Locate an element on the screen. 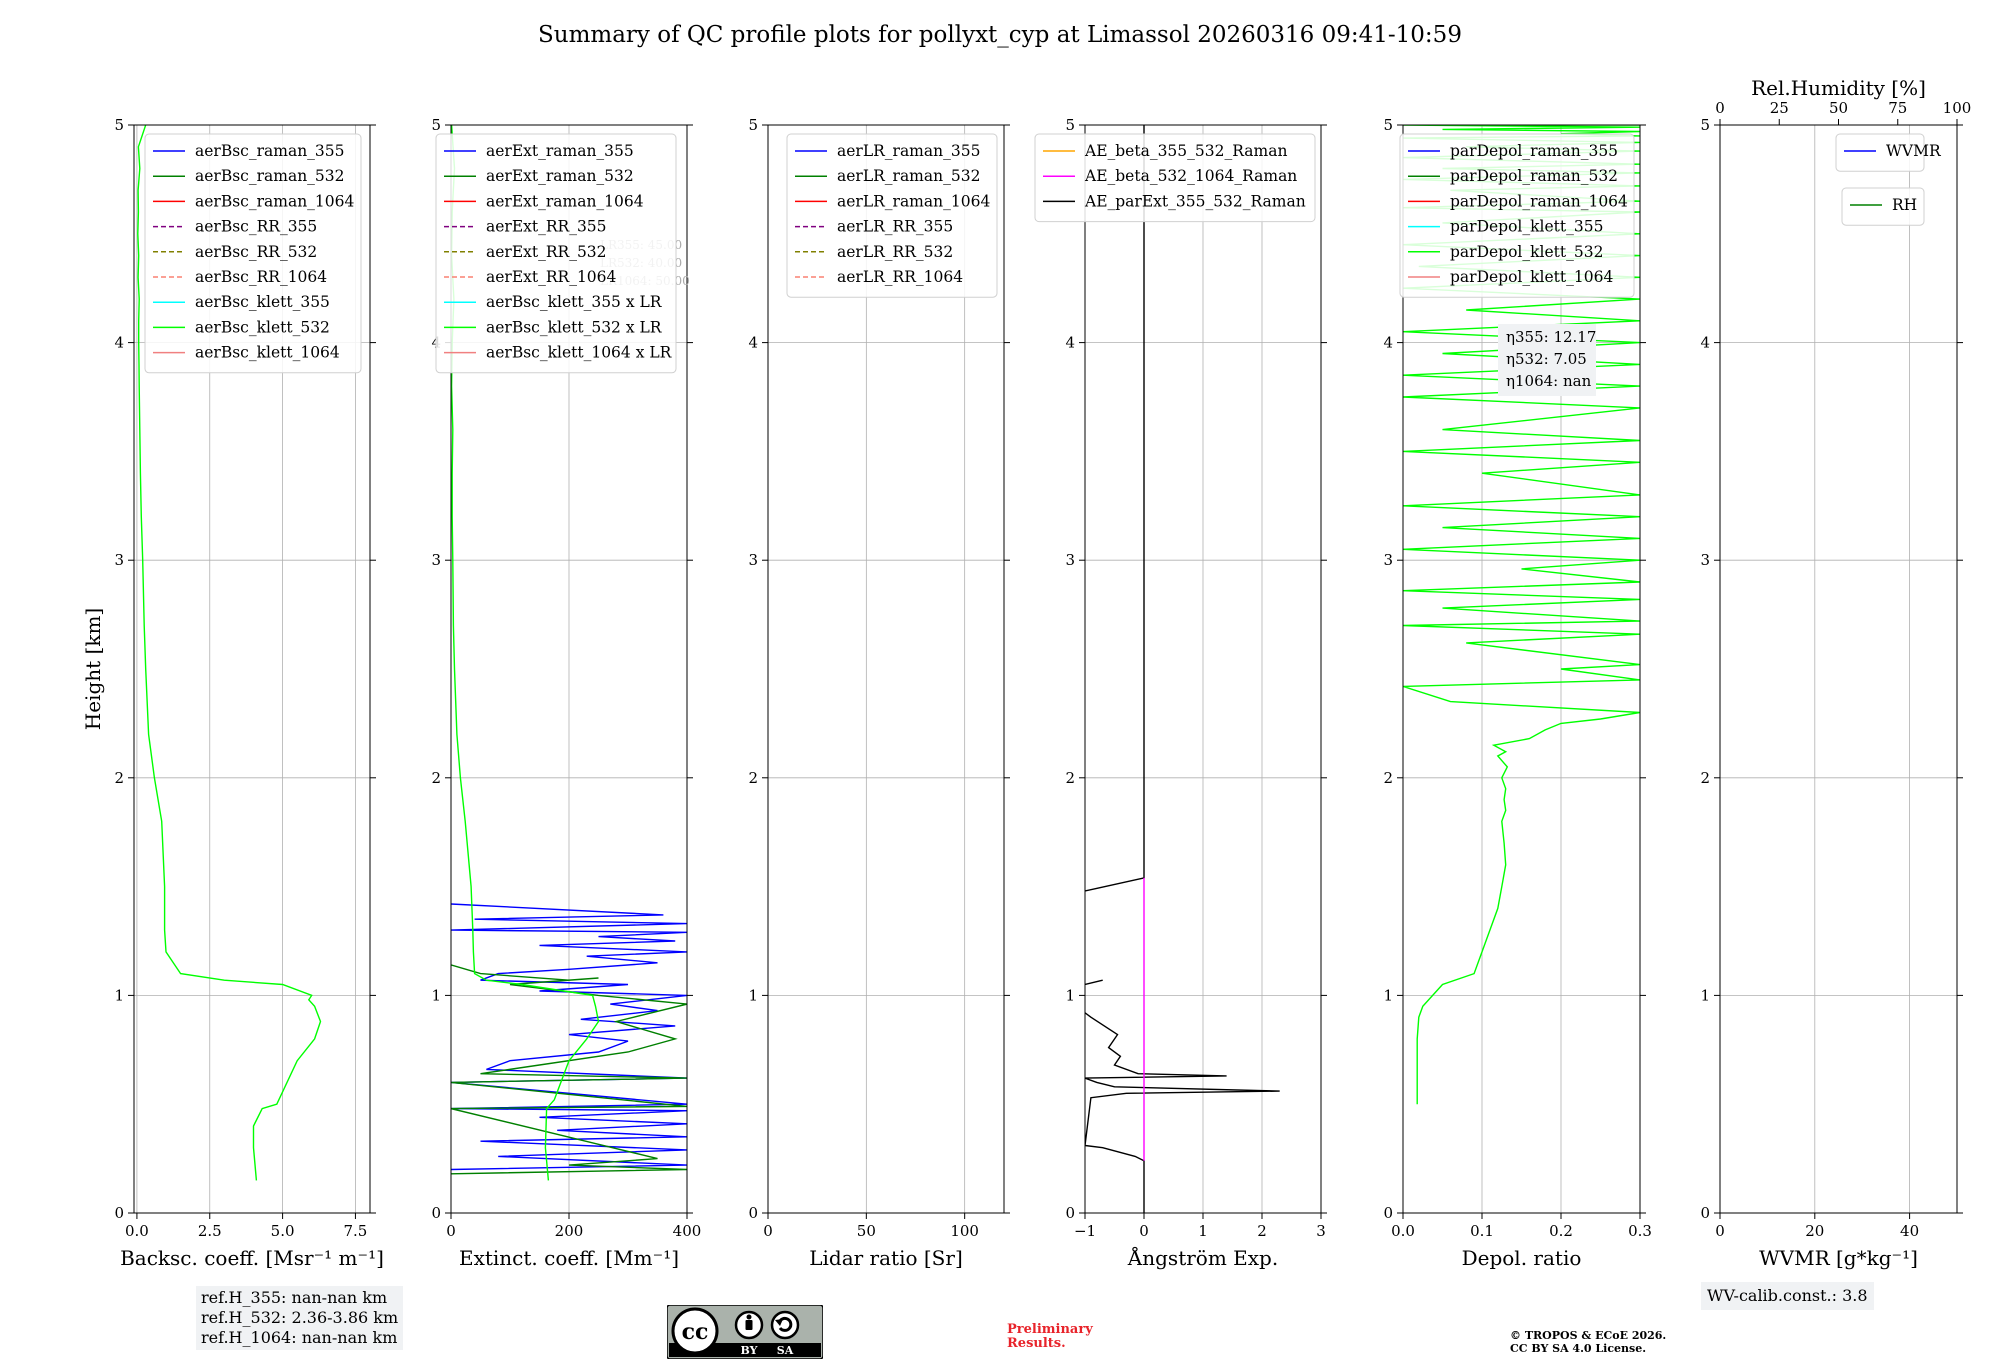 Image resolution: width=2000 pixels, height=1363 pixels. x-tick-label: 0.3 is located at coordinates (1640, 1231).